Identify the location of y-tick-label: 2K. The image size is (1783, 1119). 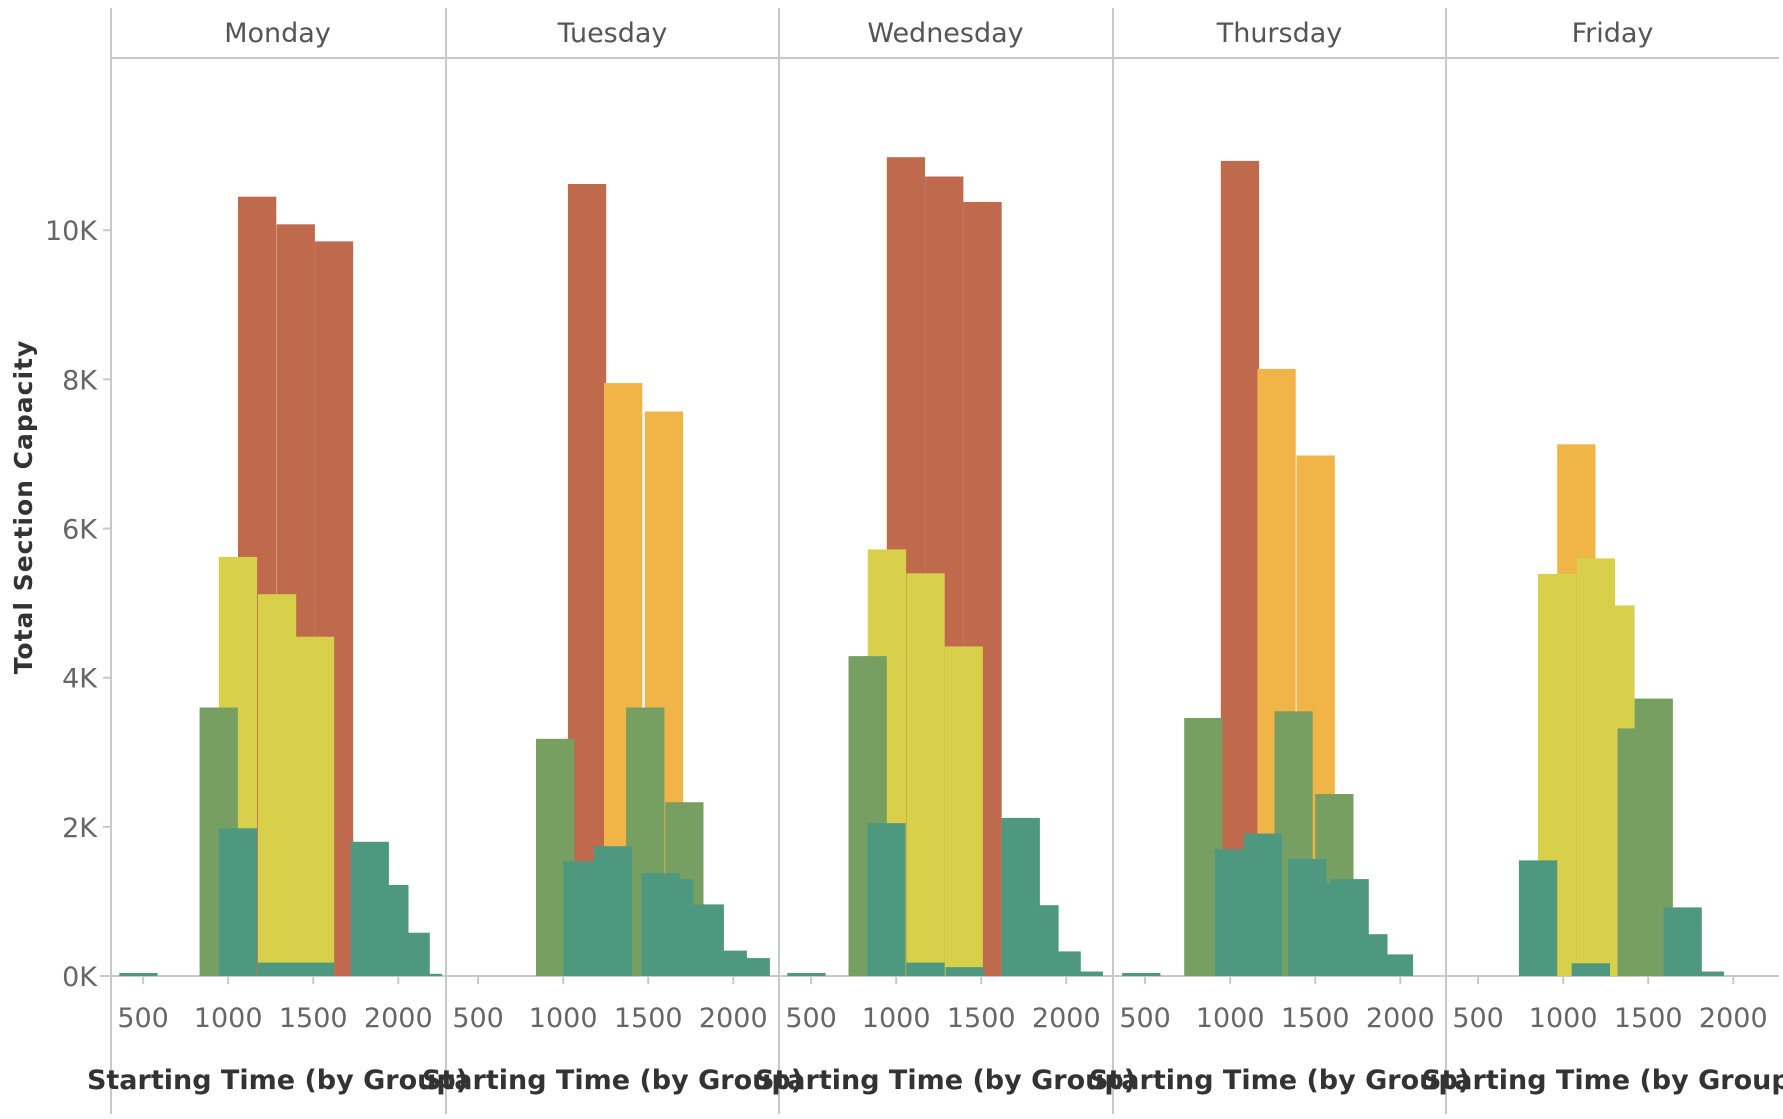
(80, 828).